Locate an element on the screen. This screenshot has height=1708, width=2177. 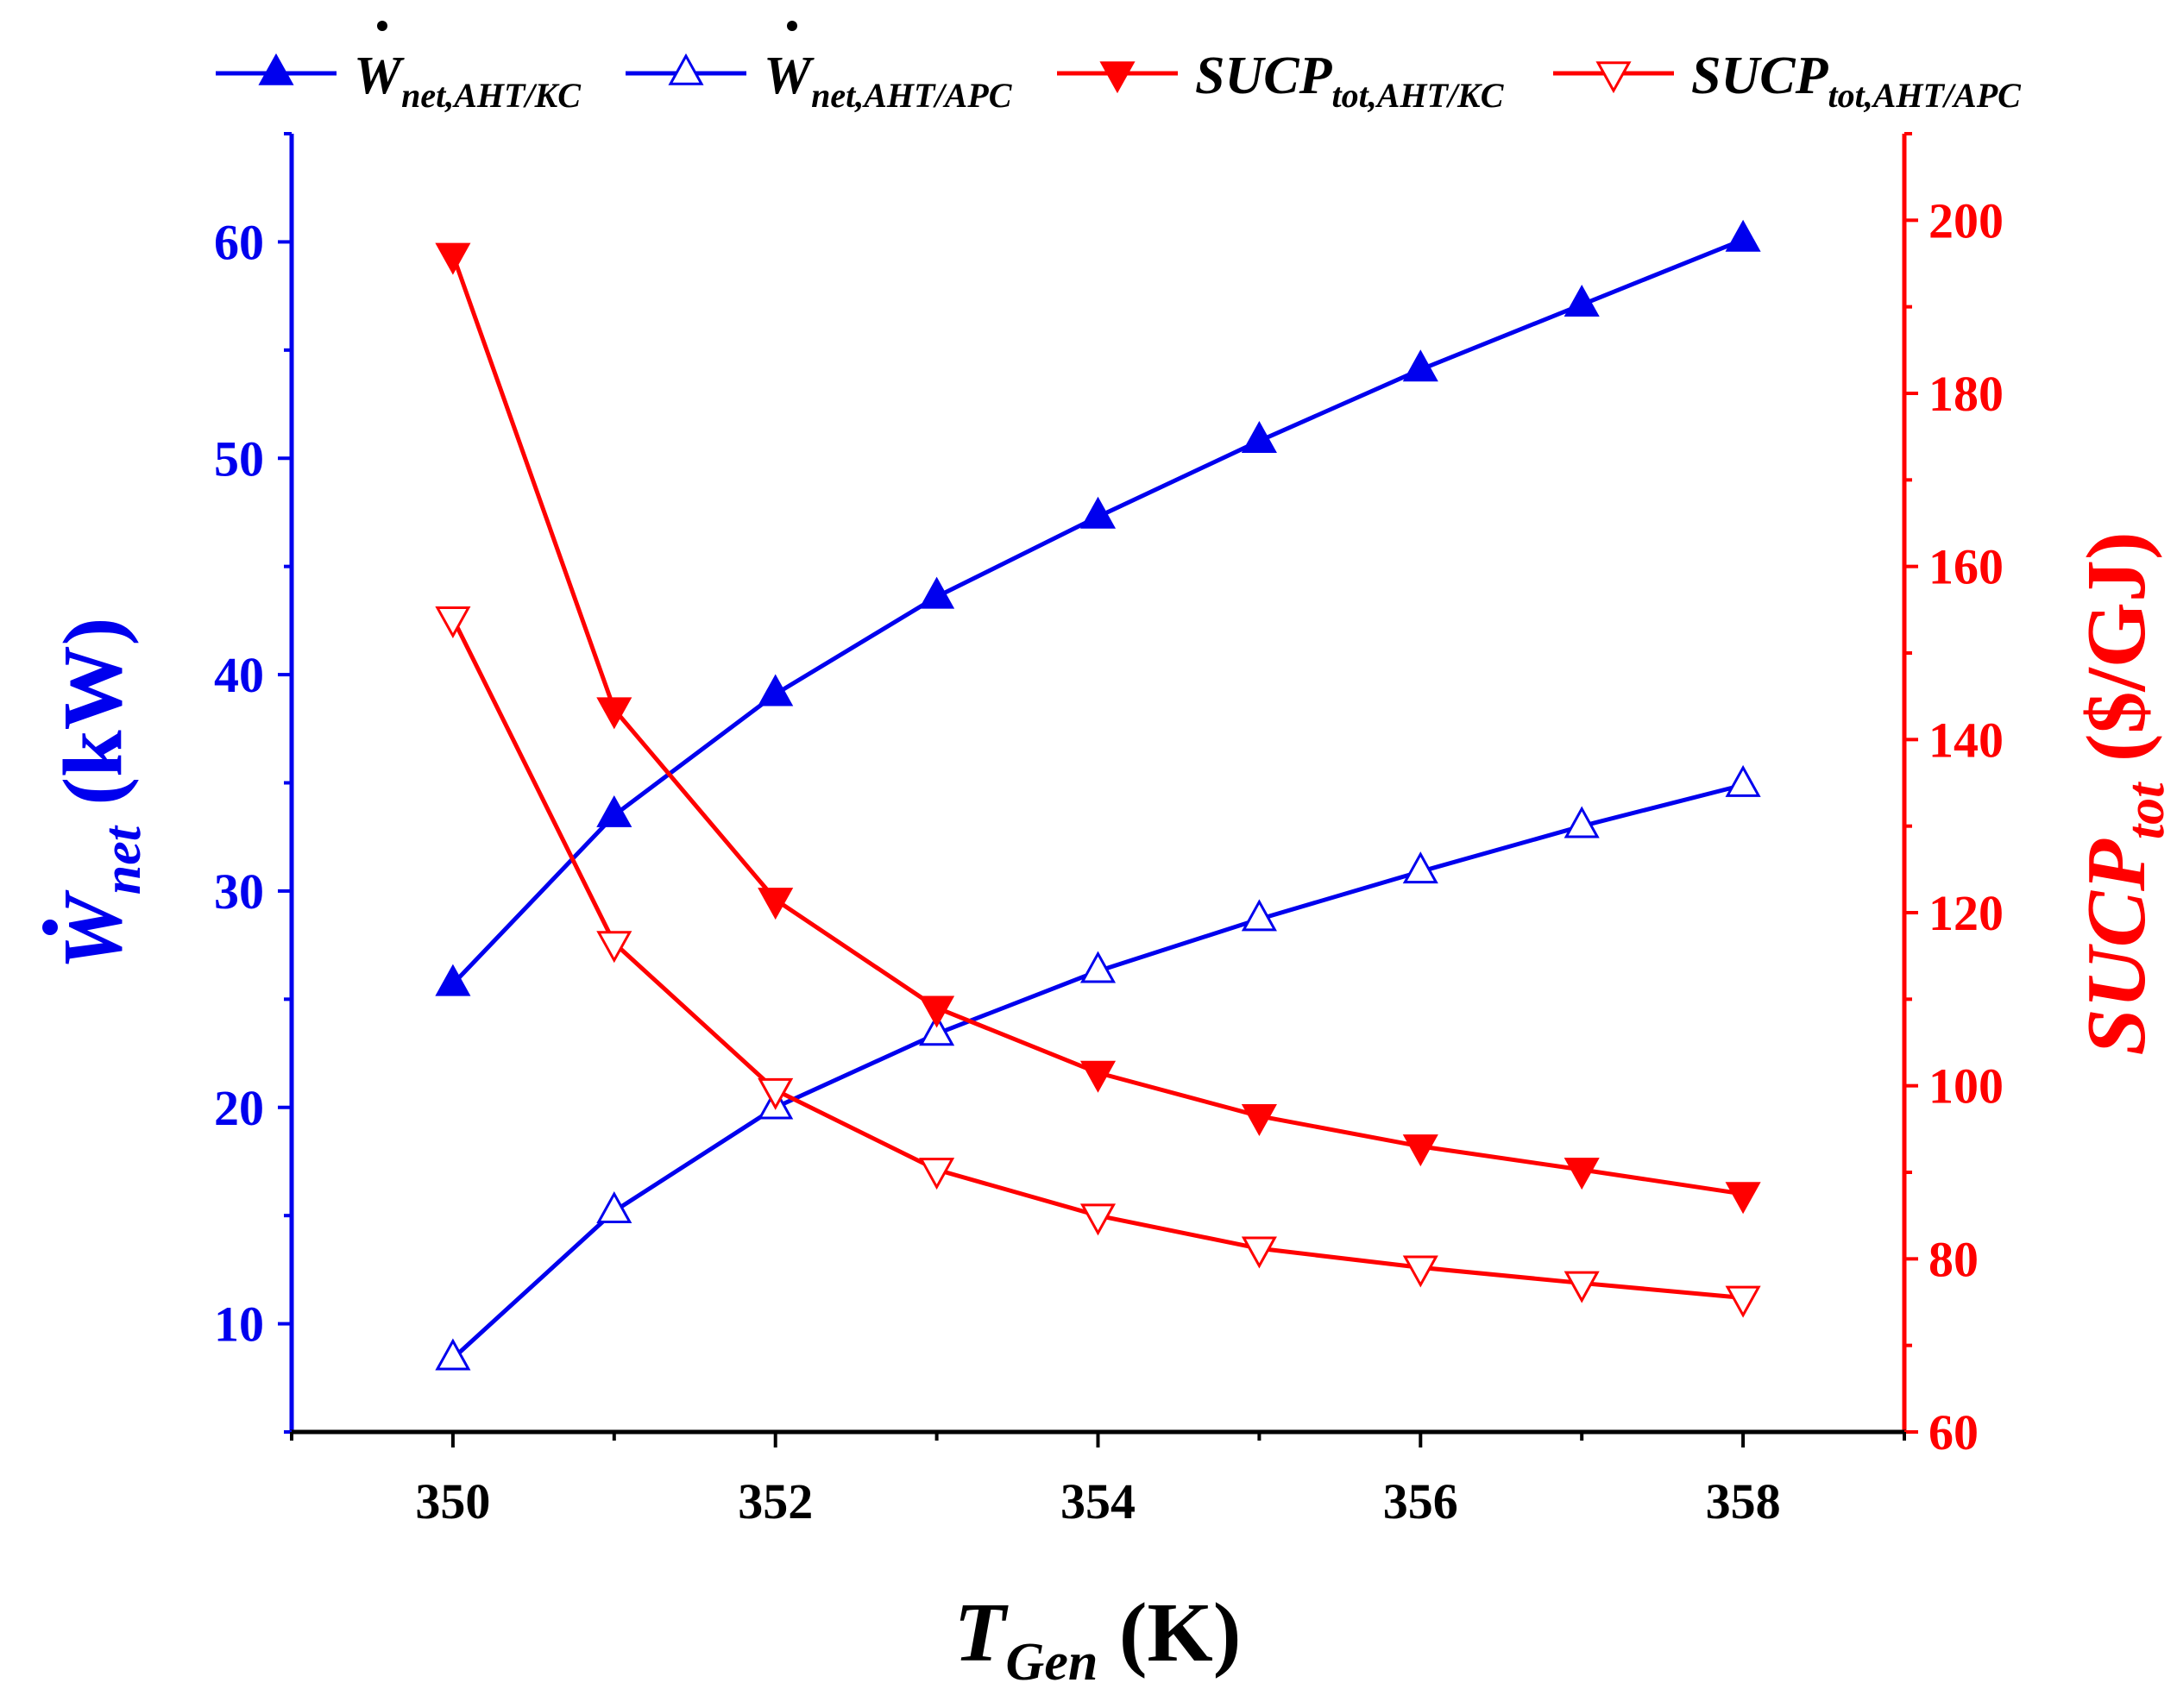
right-tick-label: 160 is located at coordinates (1966, 567).